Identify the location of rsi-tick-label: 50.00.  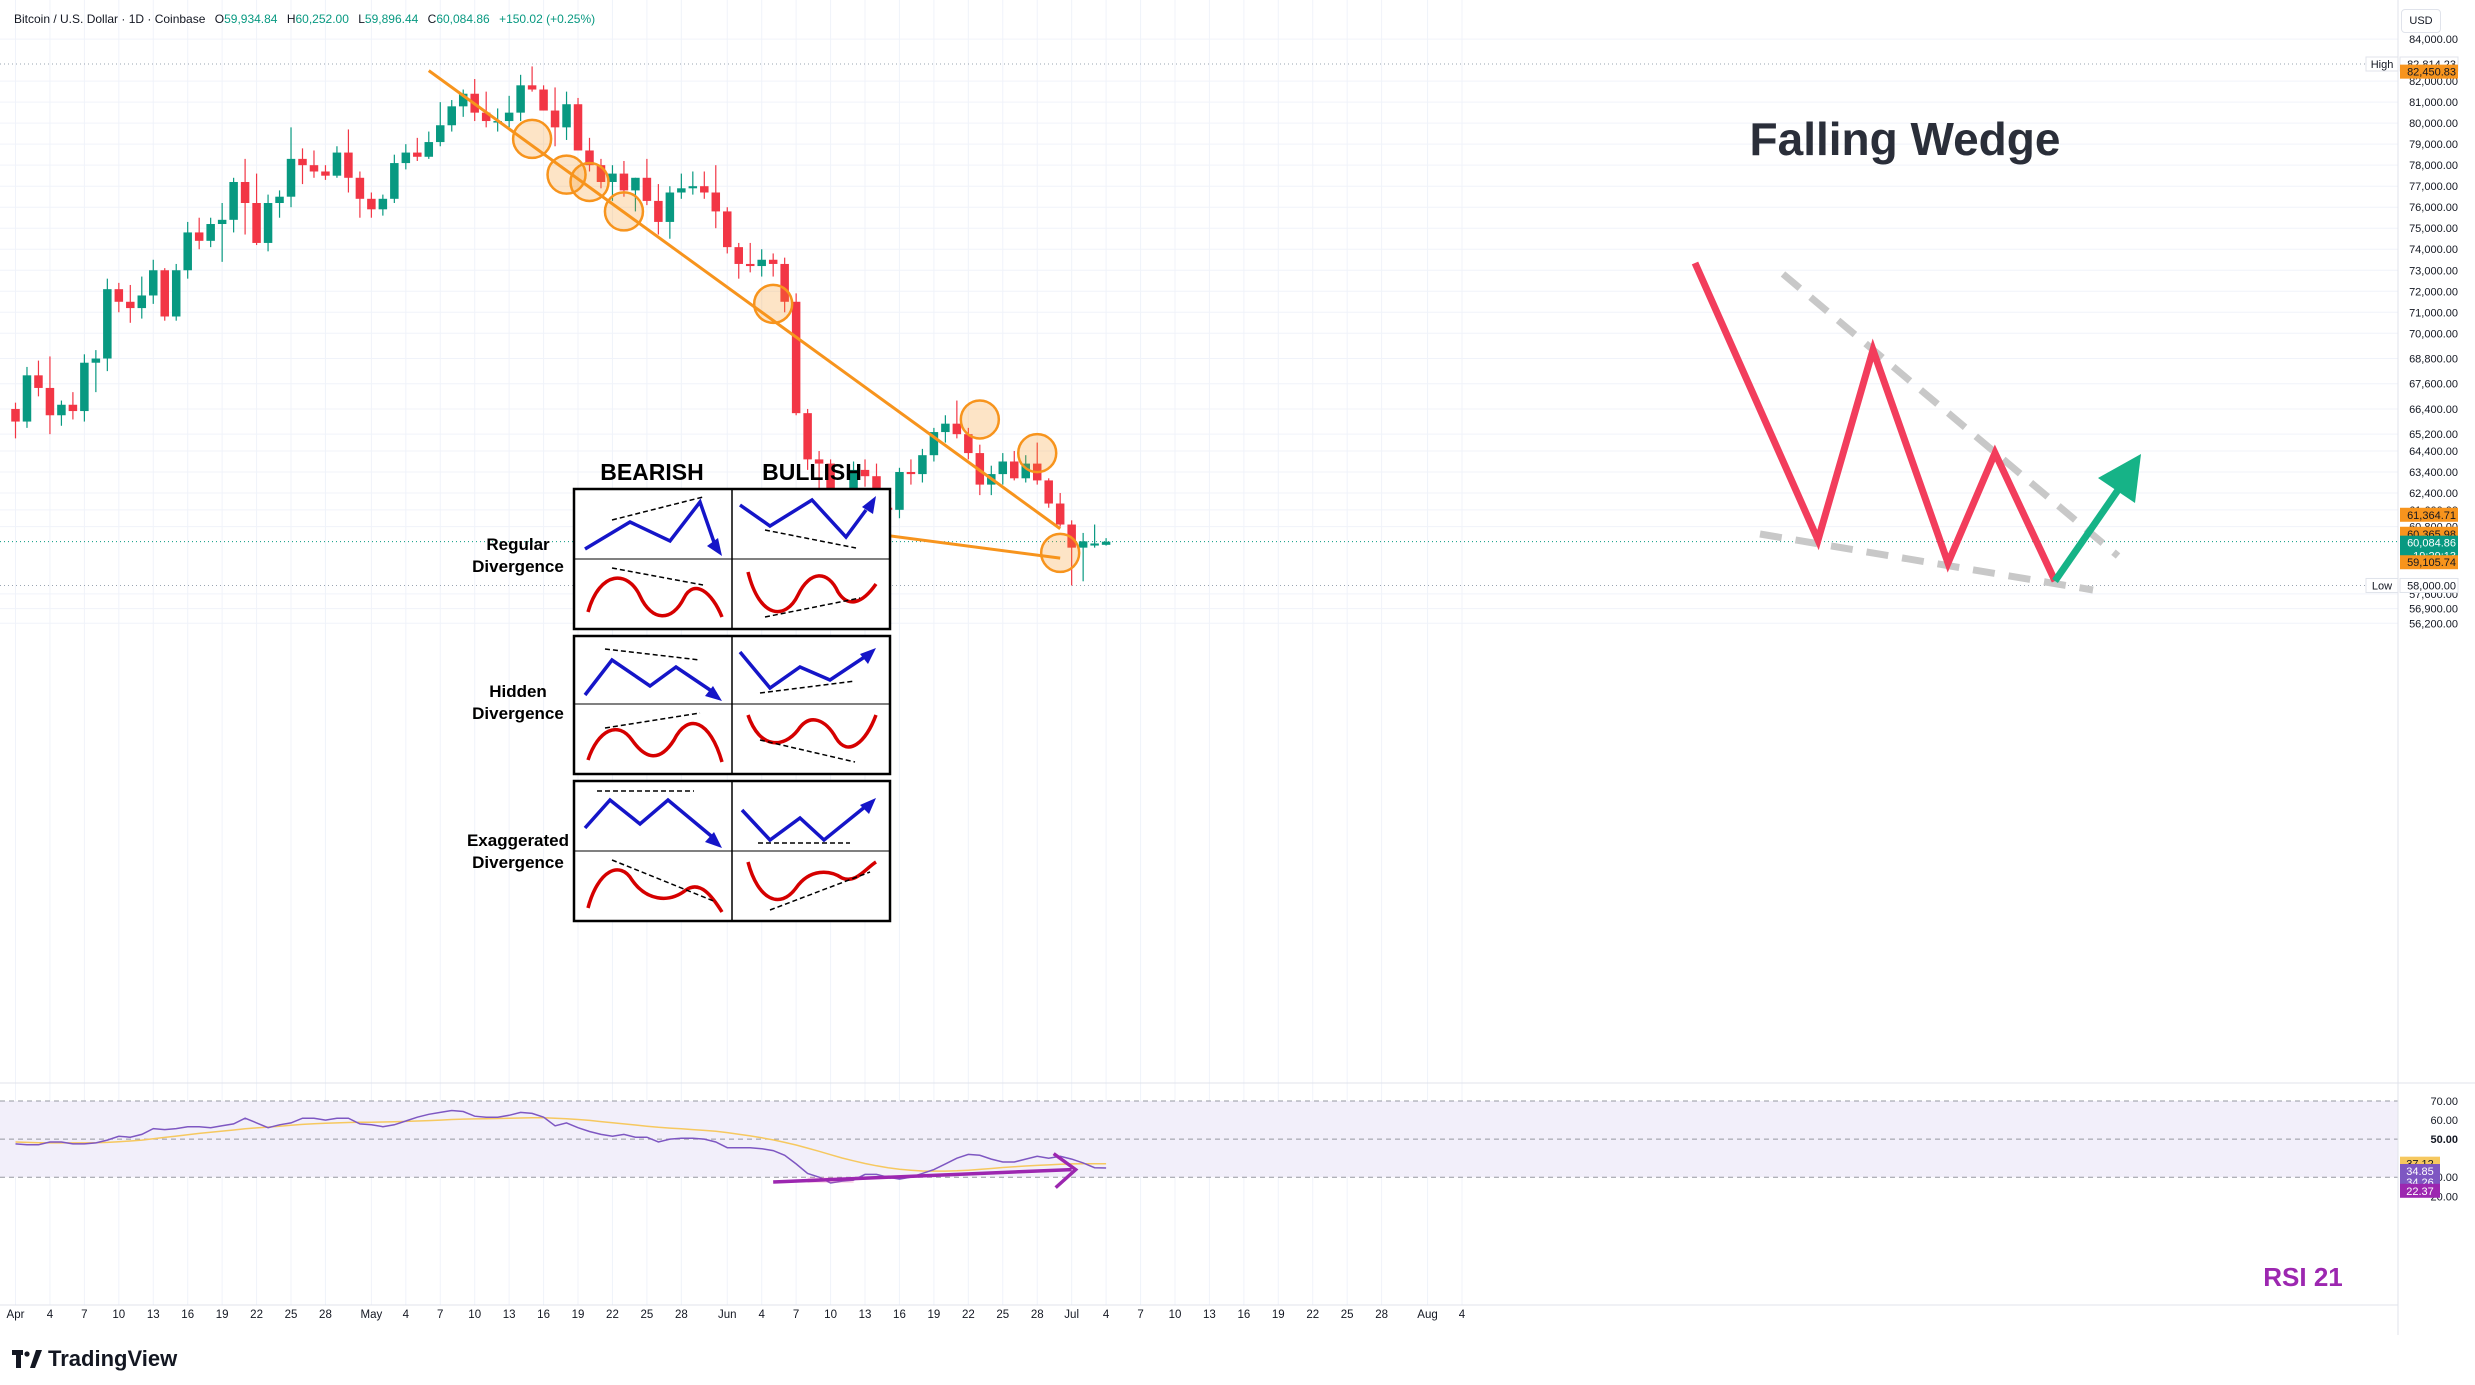
(2444, 1140).